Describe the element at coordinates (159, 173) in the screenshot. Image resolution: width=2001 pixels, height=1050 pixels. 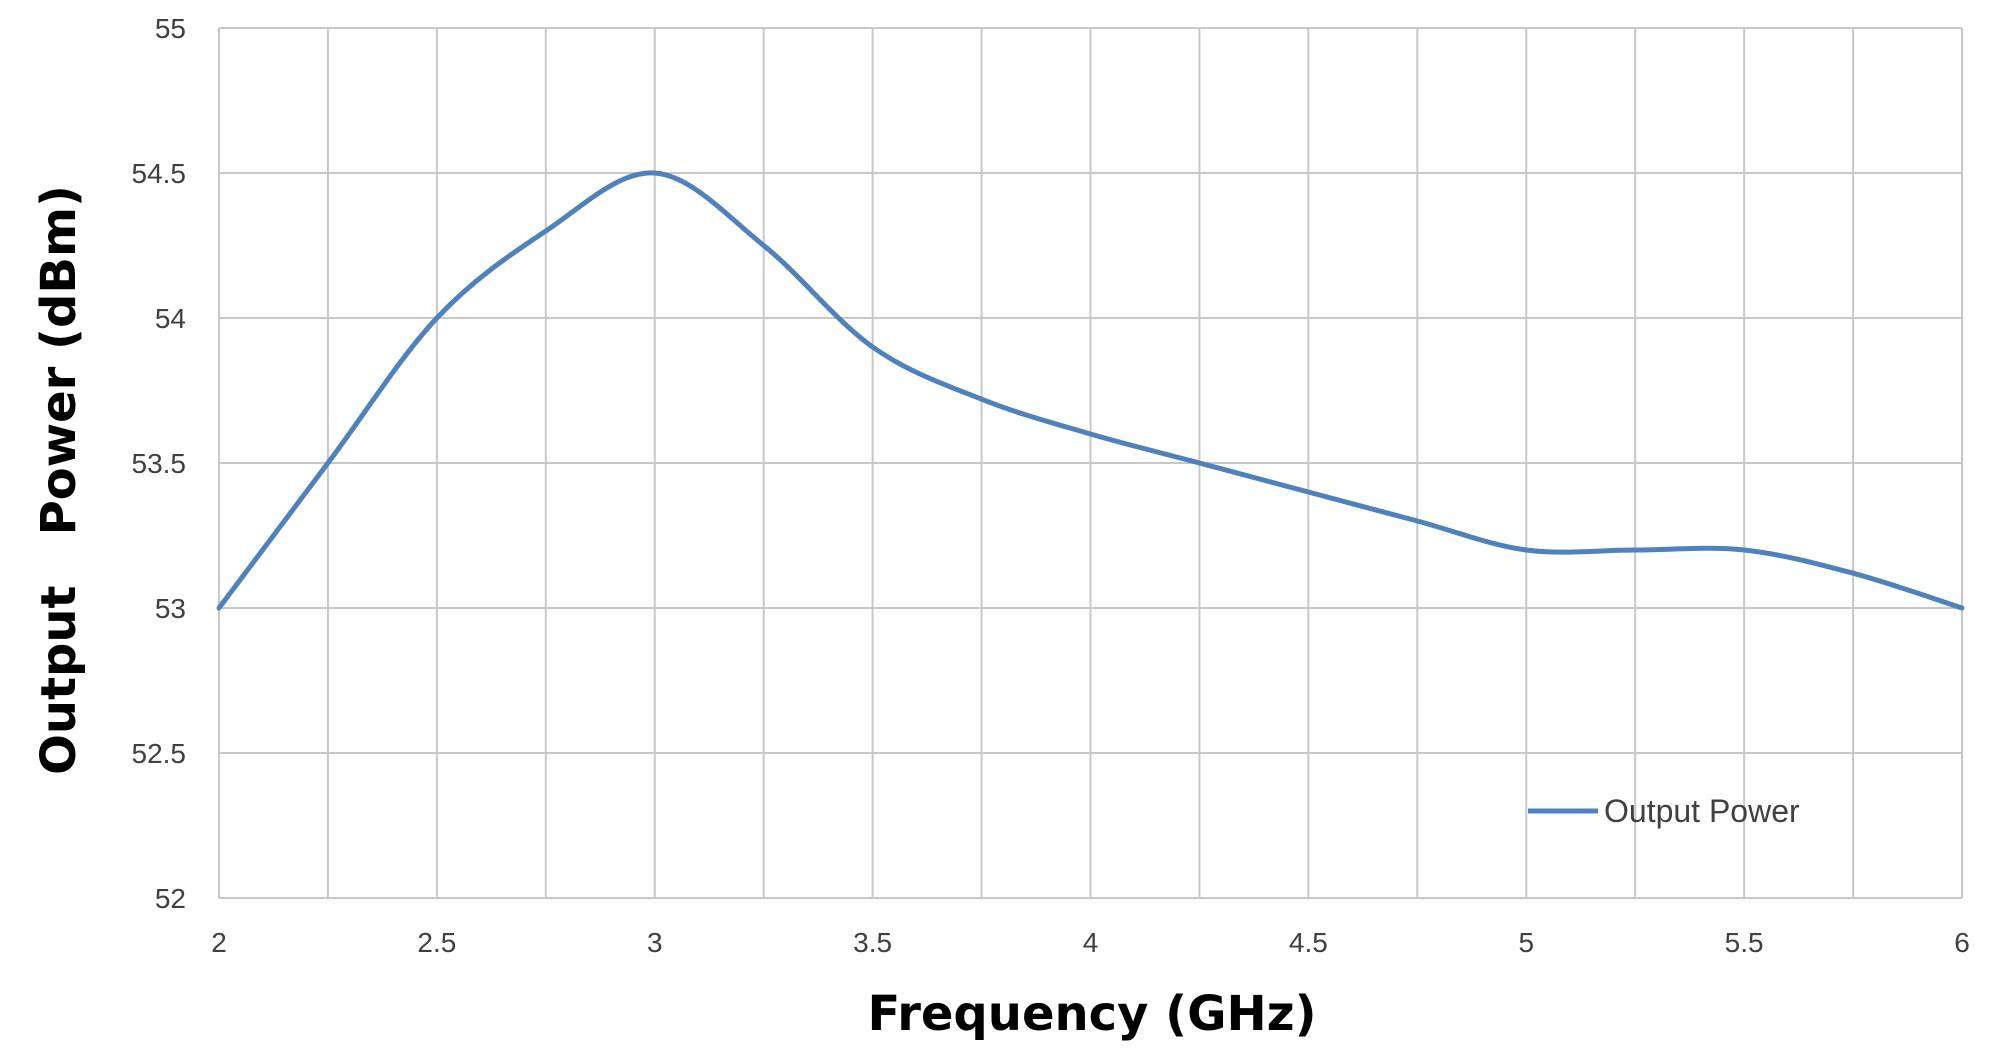
I see `y-tick-label: 54.5` at that location.